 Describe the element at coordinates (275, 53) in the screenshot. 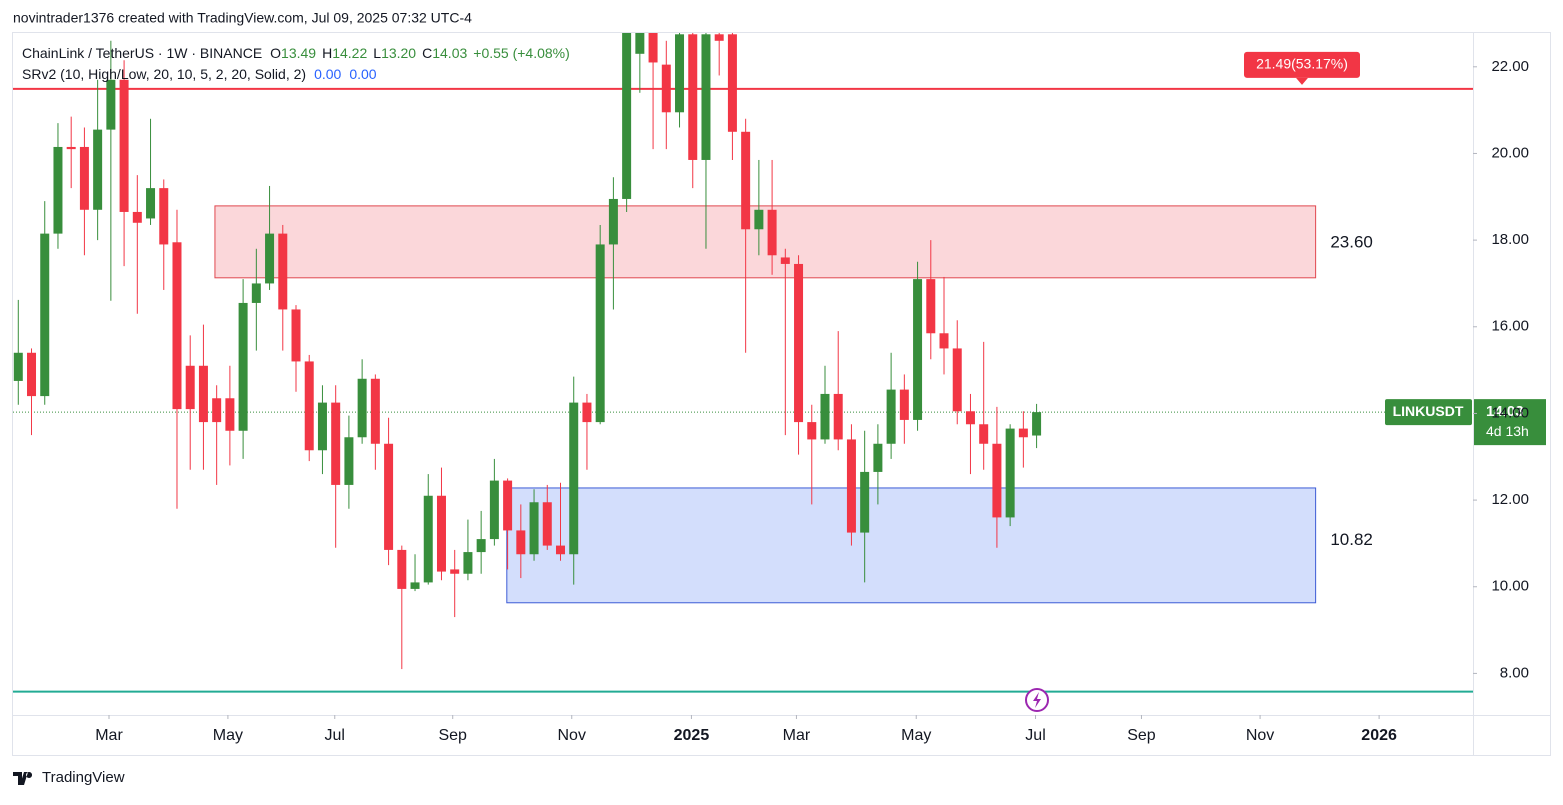

I see `legend-key: O` at that location.